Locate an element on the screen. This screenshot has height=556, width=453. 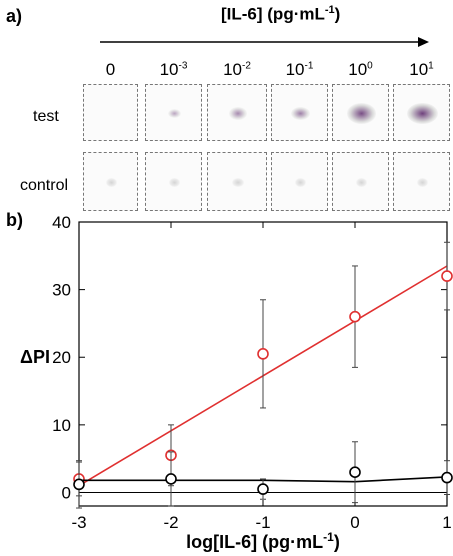
x-tick-label: -1 is located at coordinates (262, 522).